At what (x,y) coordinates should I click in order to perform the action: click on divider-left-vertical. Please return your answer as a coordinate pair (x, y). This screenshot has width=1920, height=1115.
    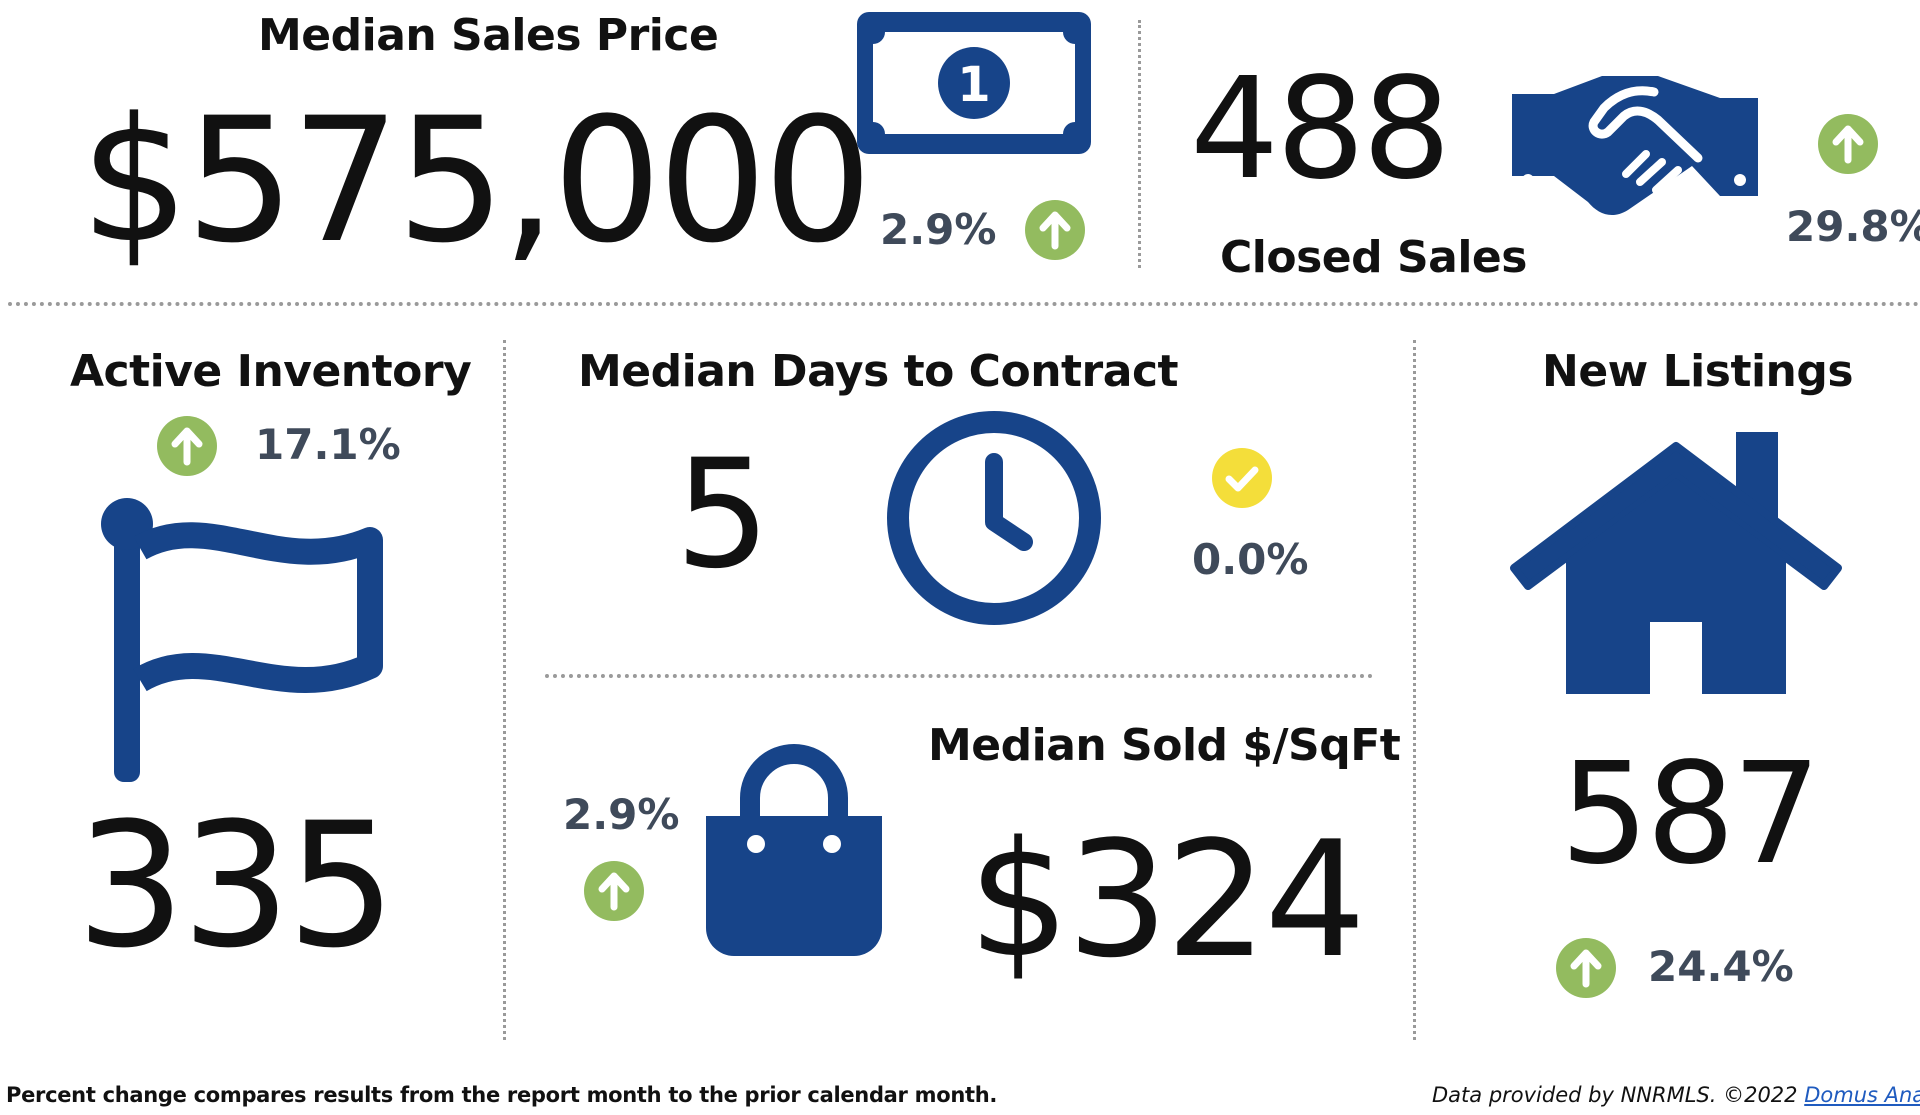
    Looking at the image, I should click on (504, 690).